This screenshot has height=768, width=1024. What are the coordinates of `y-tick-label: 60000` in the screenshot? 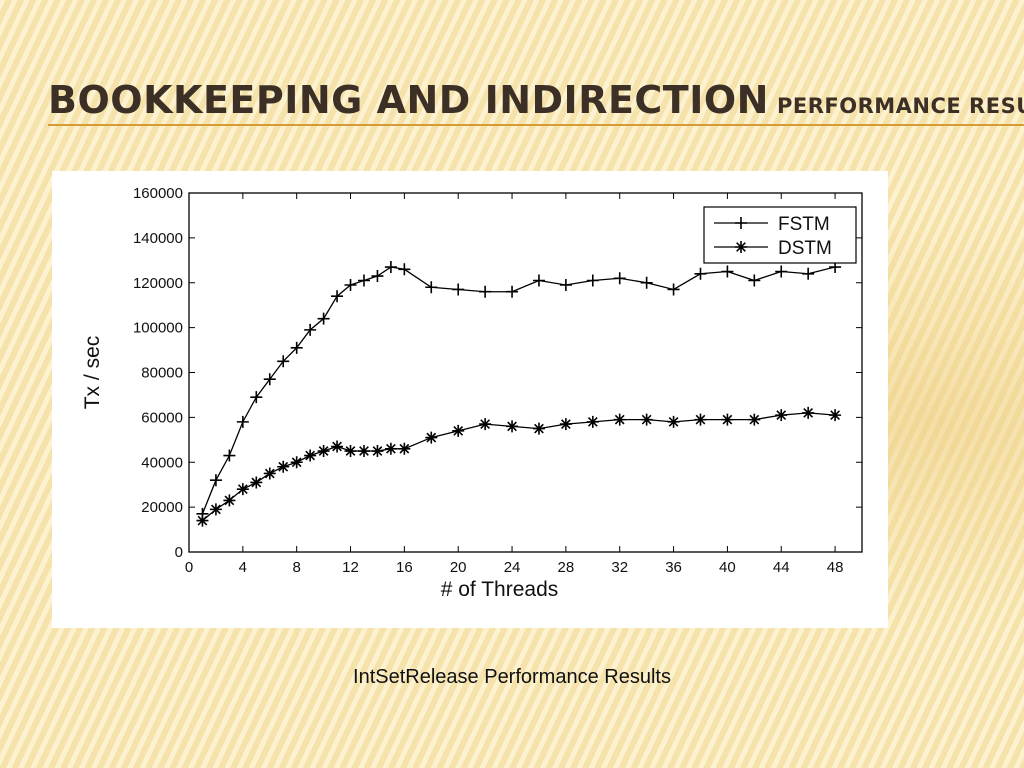 It's located at (162, 417).